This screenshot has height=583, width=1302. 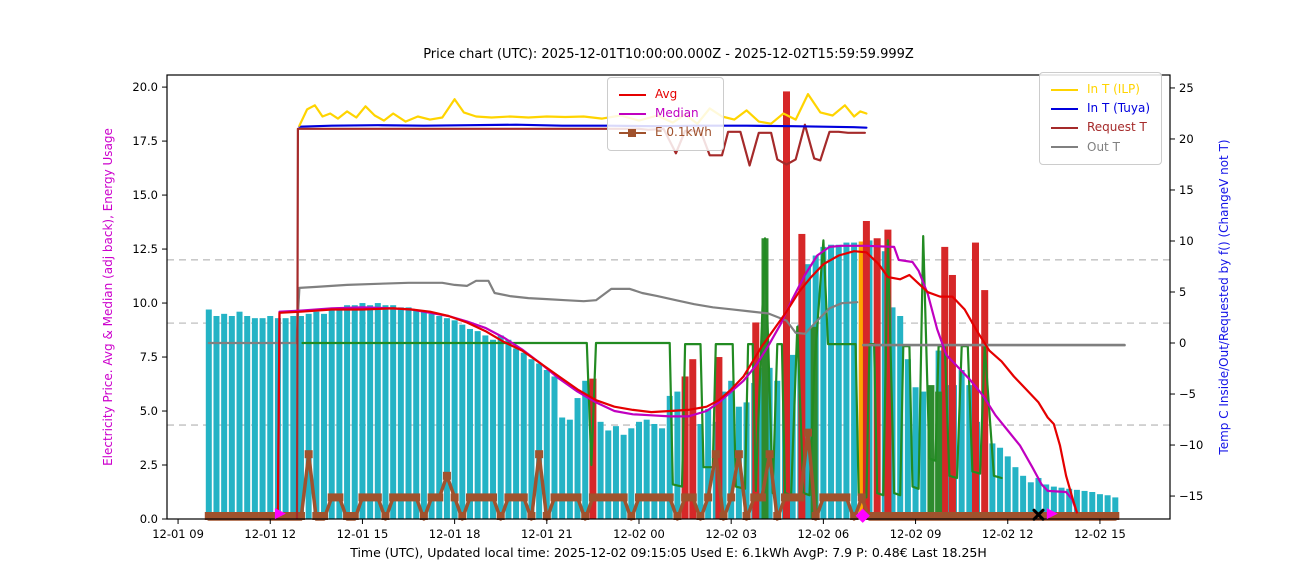 I want to click on y-left-tick-label: 7.5, so click(x=149, y=357).